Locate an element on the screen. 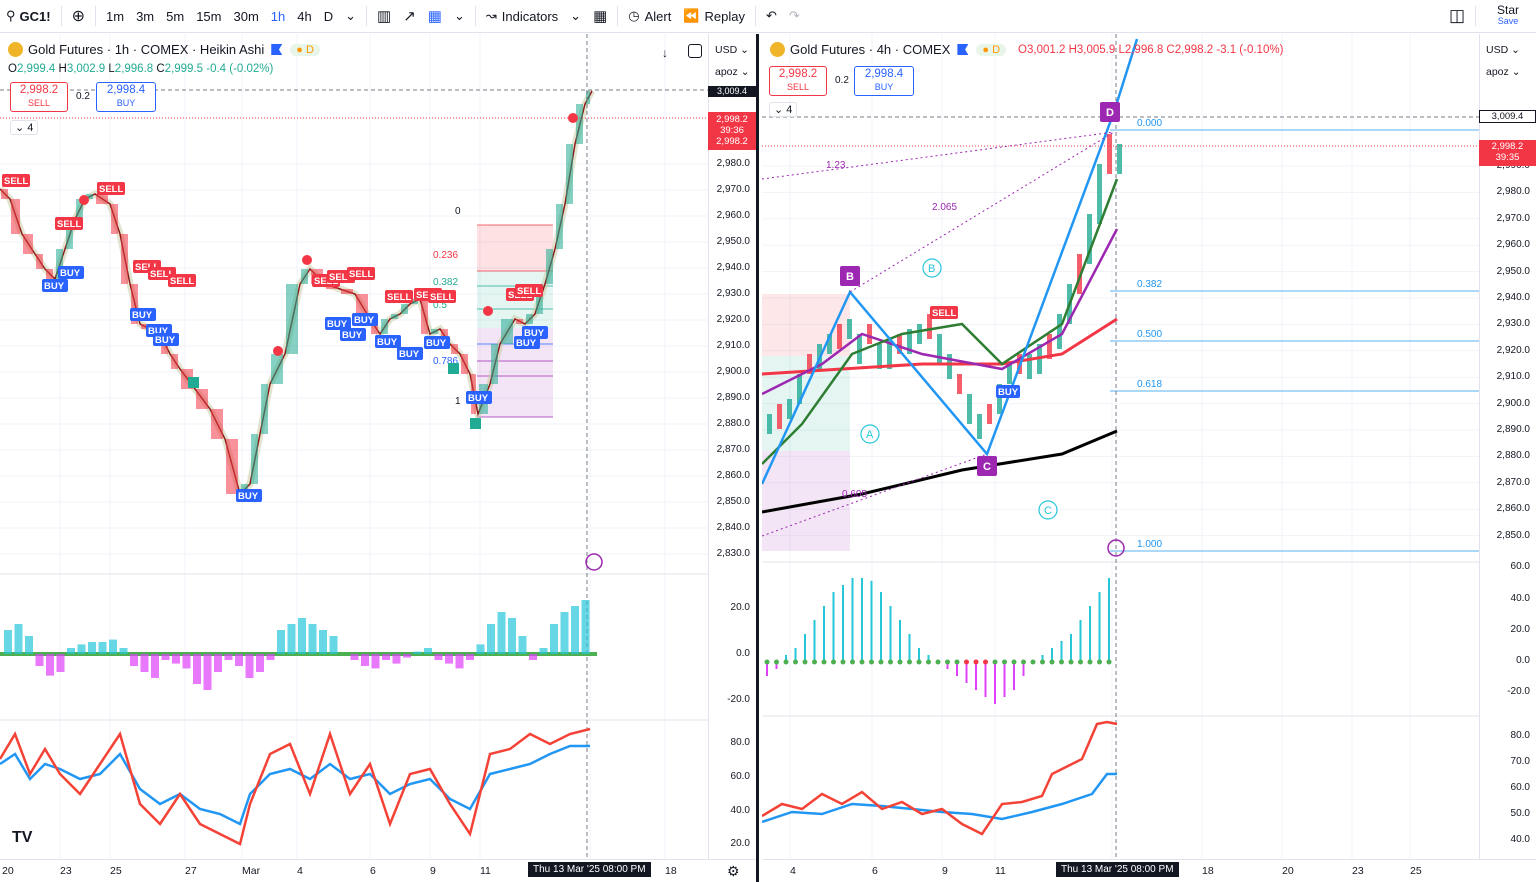  save-area: Star Save is located at coordinates (1508, 15).